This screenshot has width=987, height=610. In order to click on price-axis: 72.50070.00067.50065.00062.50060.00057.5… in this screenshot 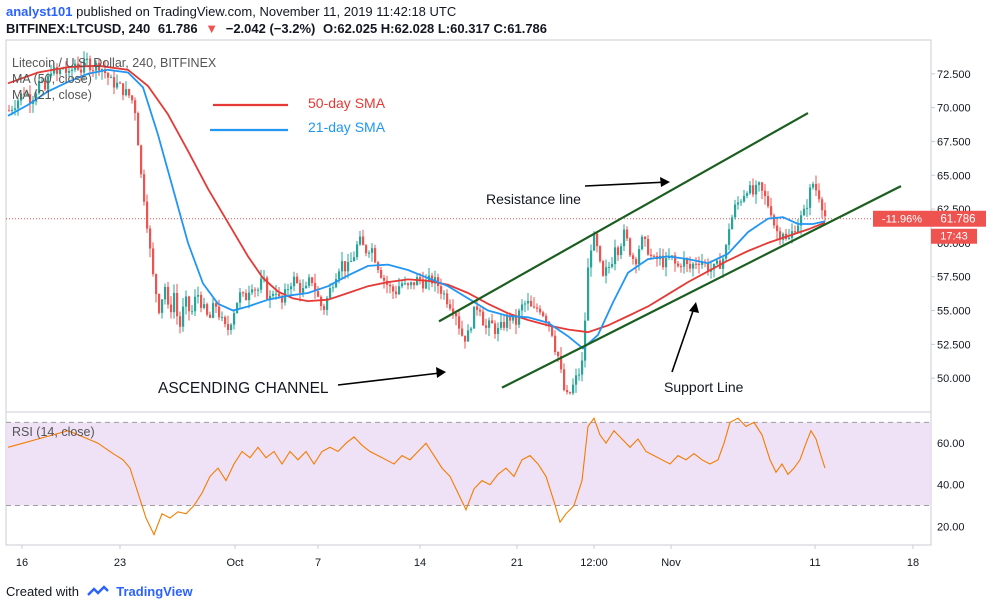, I will do `click(951, 227)`.